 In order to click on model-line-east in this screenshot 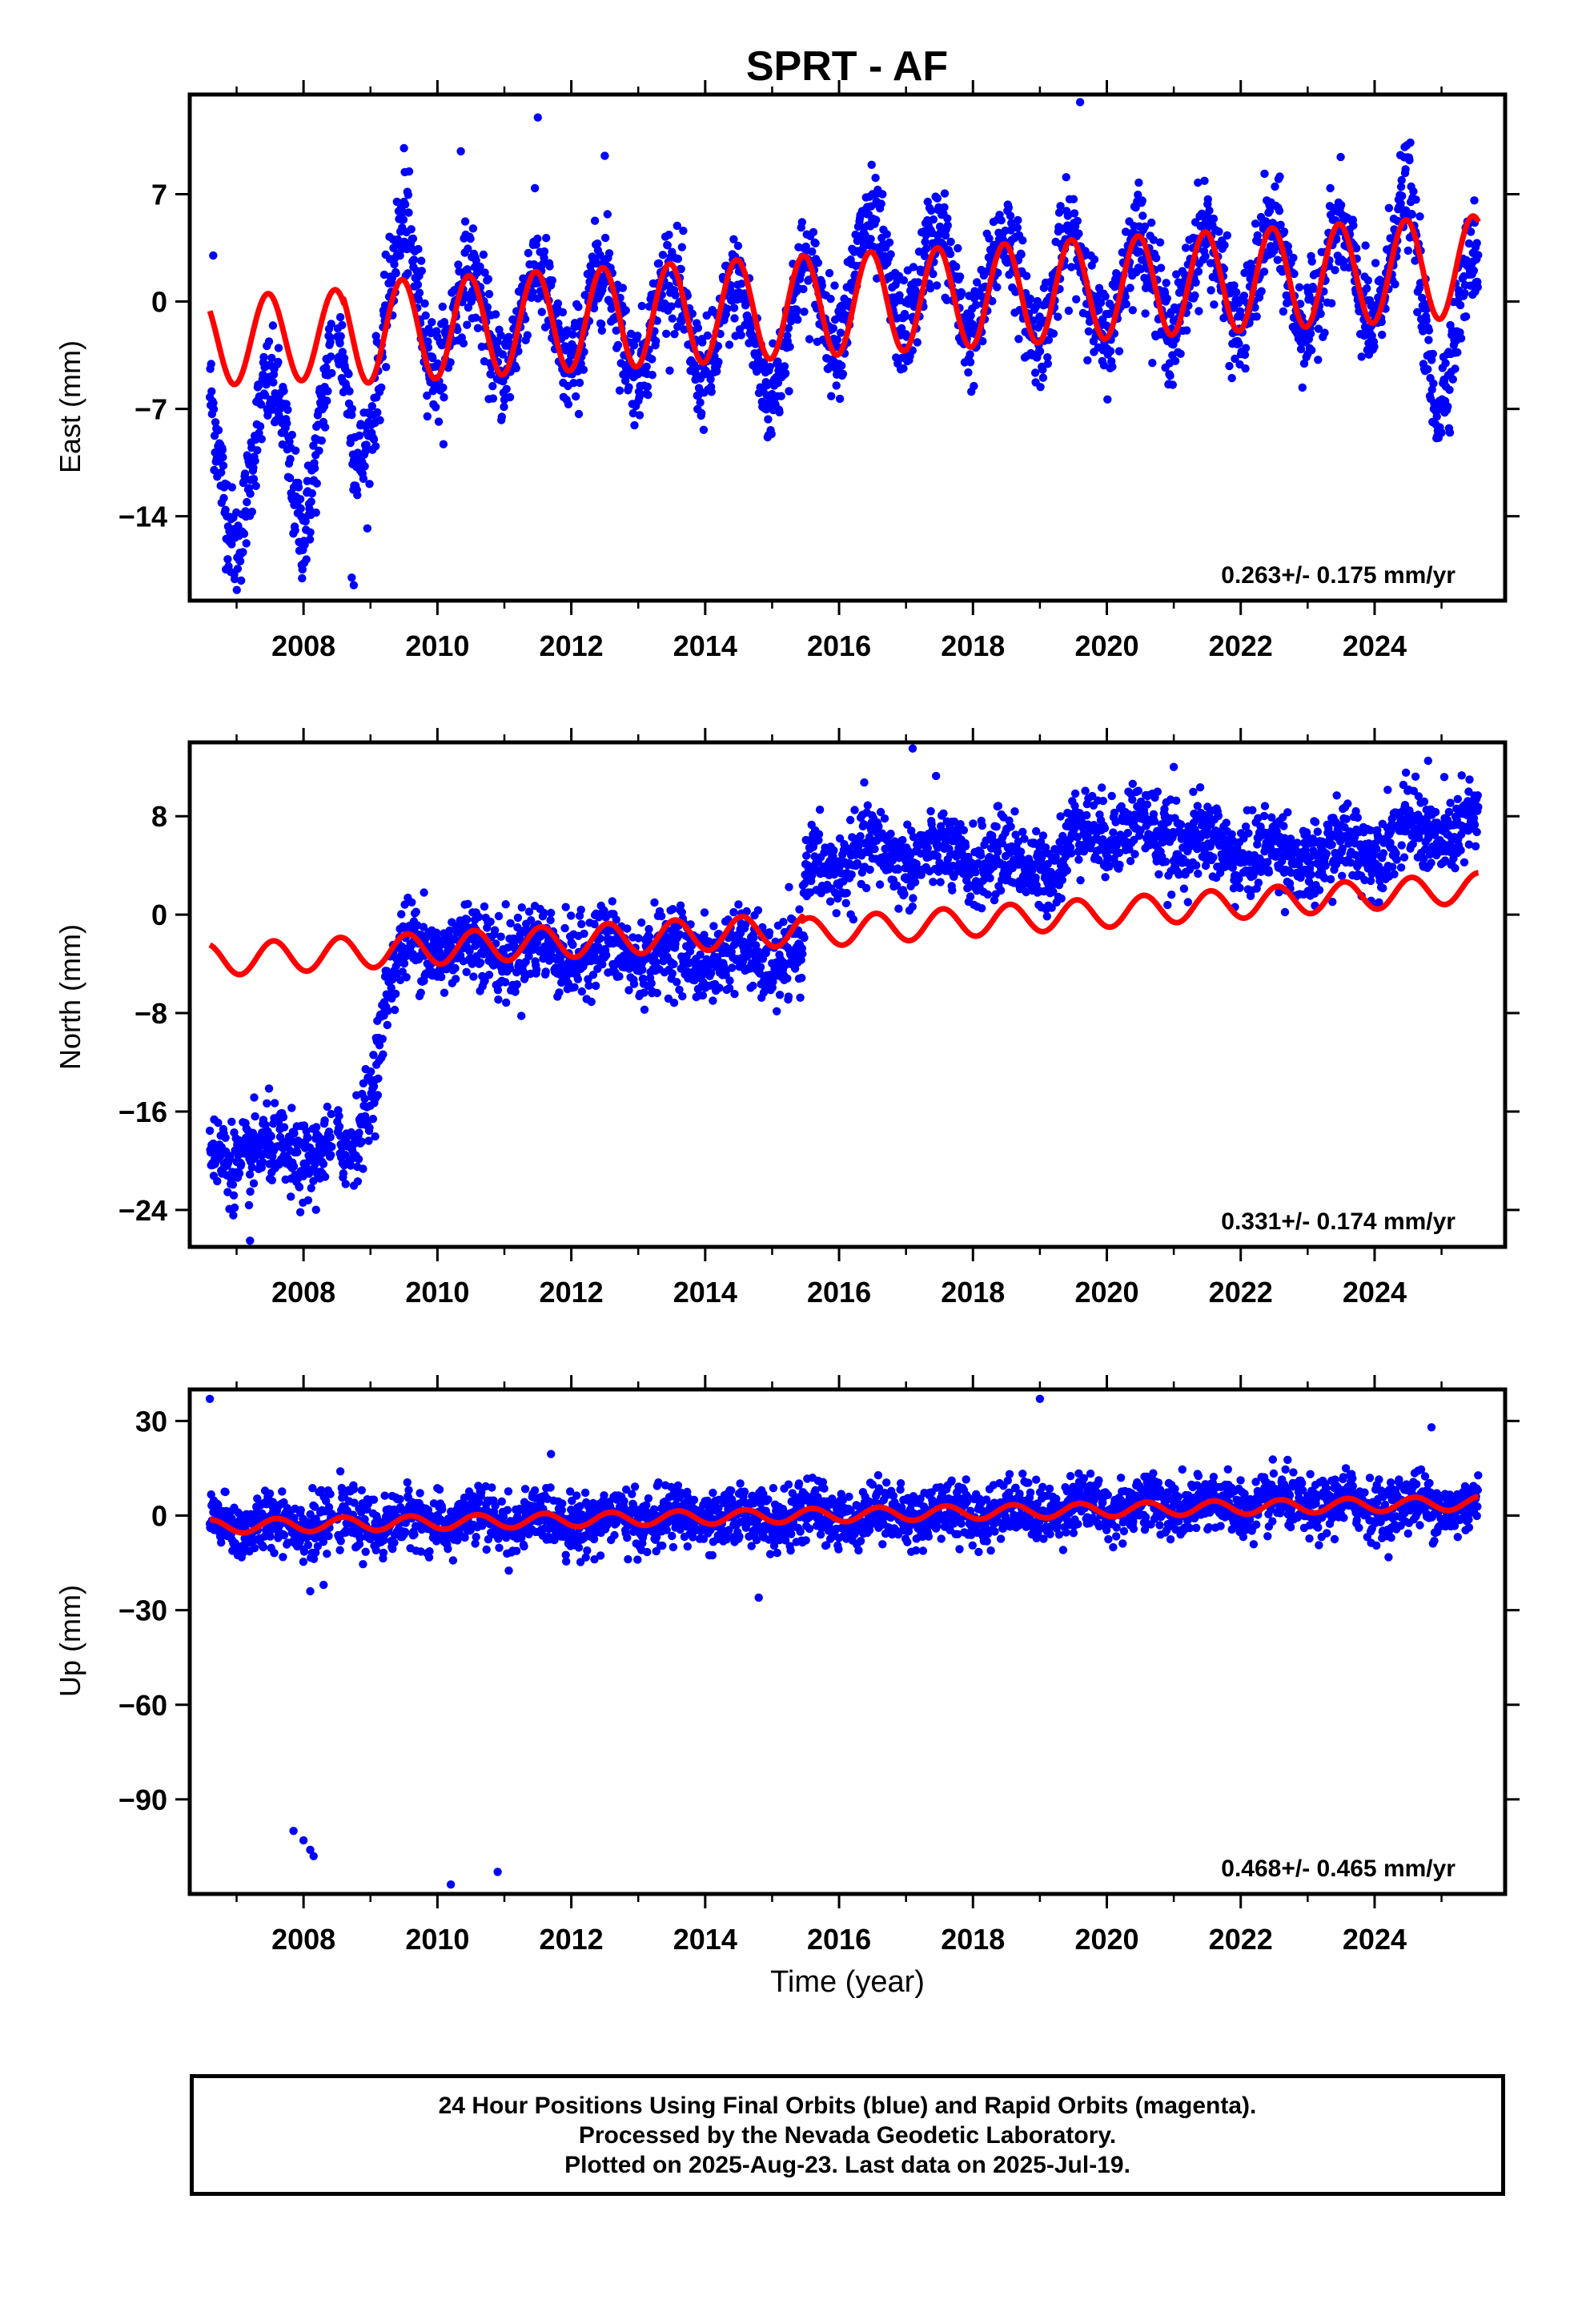, I will do `click(844, 300)`.